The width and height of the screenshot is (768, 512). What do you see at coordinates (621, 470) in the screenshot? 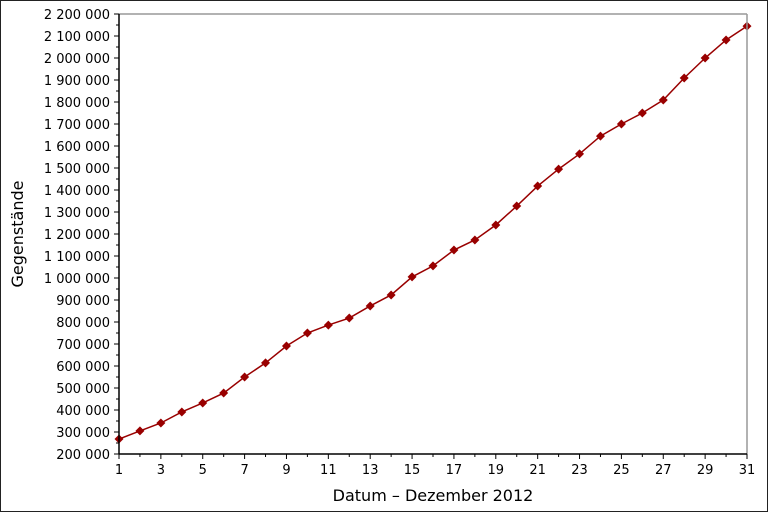
I see `x-tick-label: 25` at bounding box center [621, 470].